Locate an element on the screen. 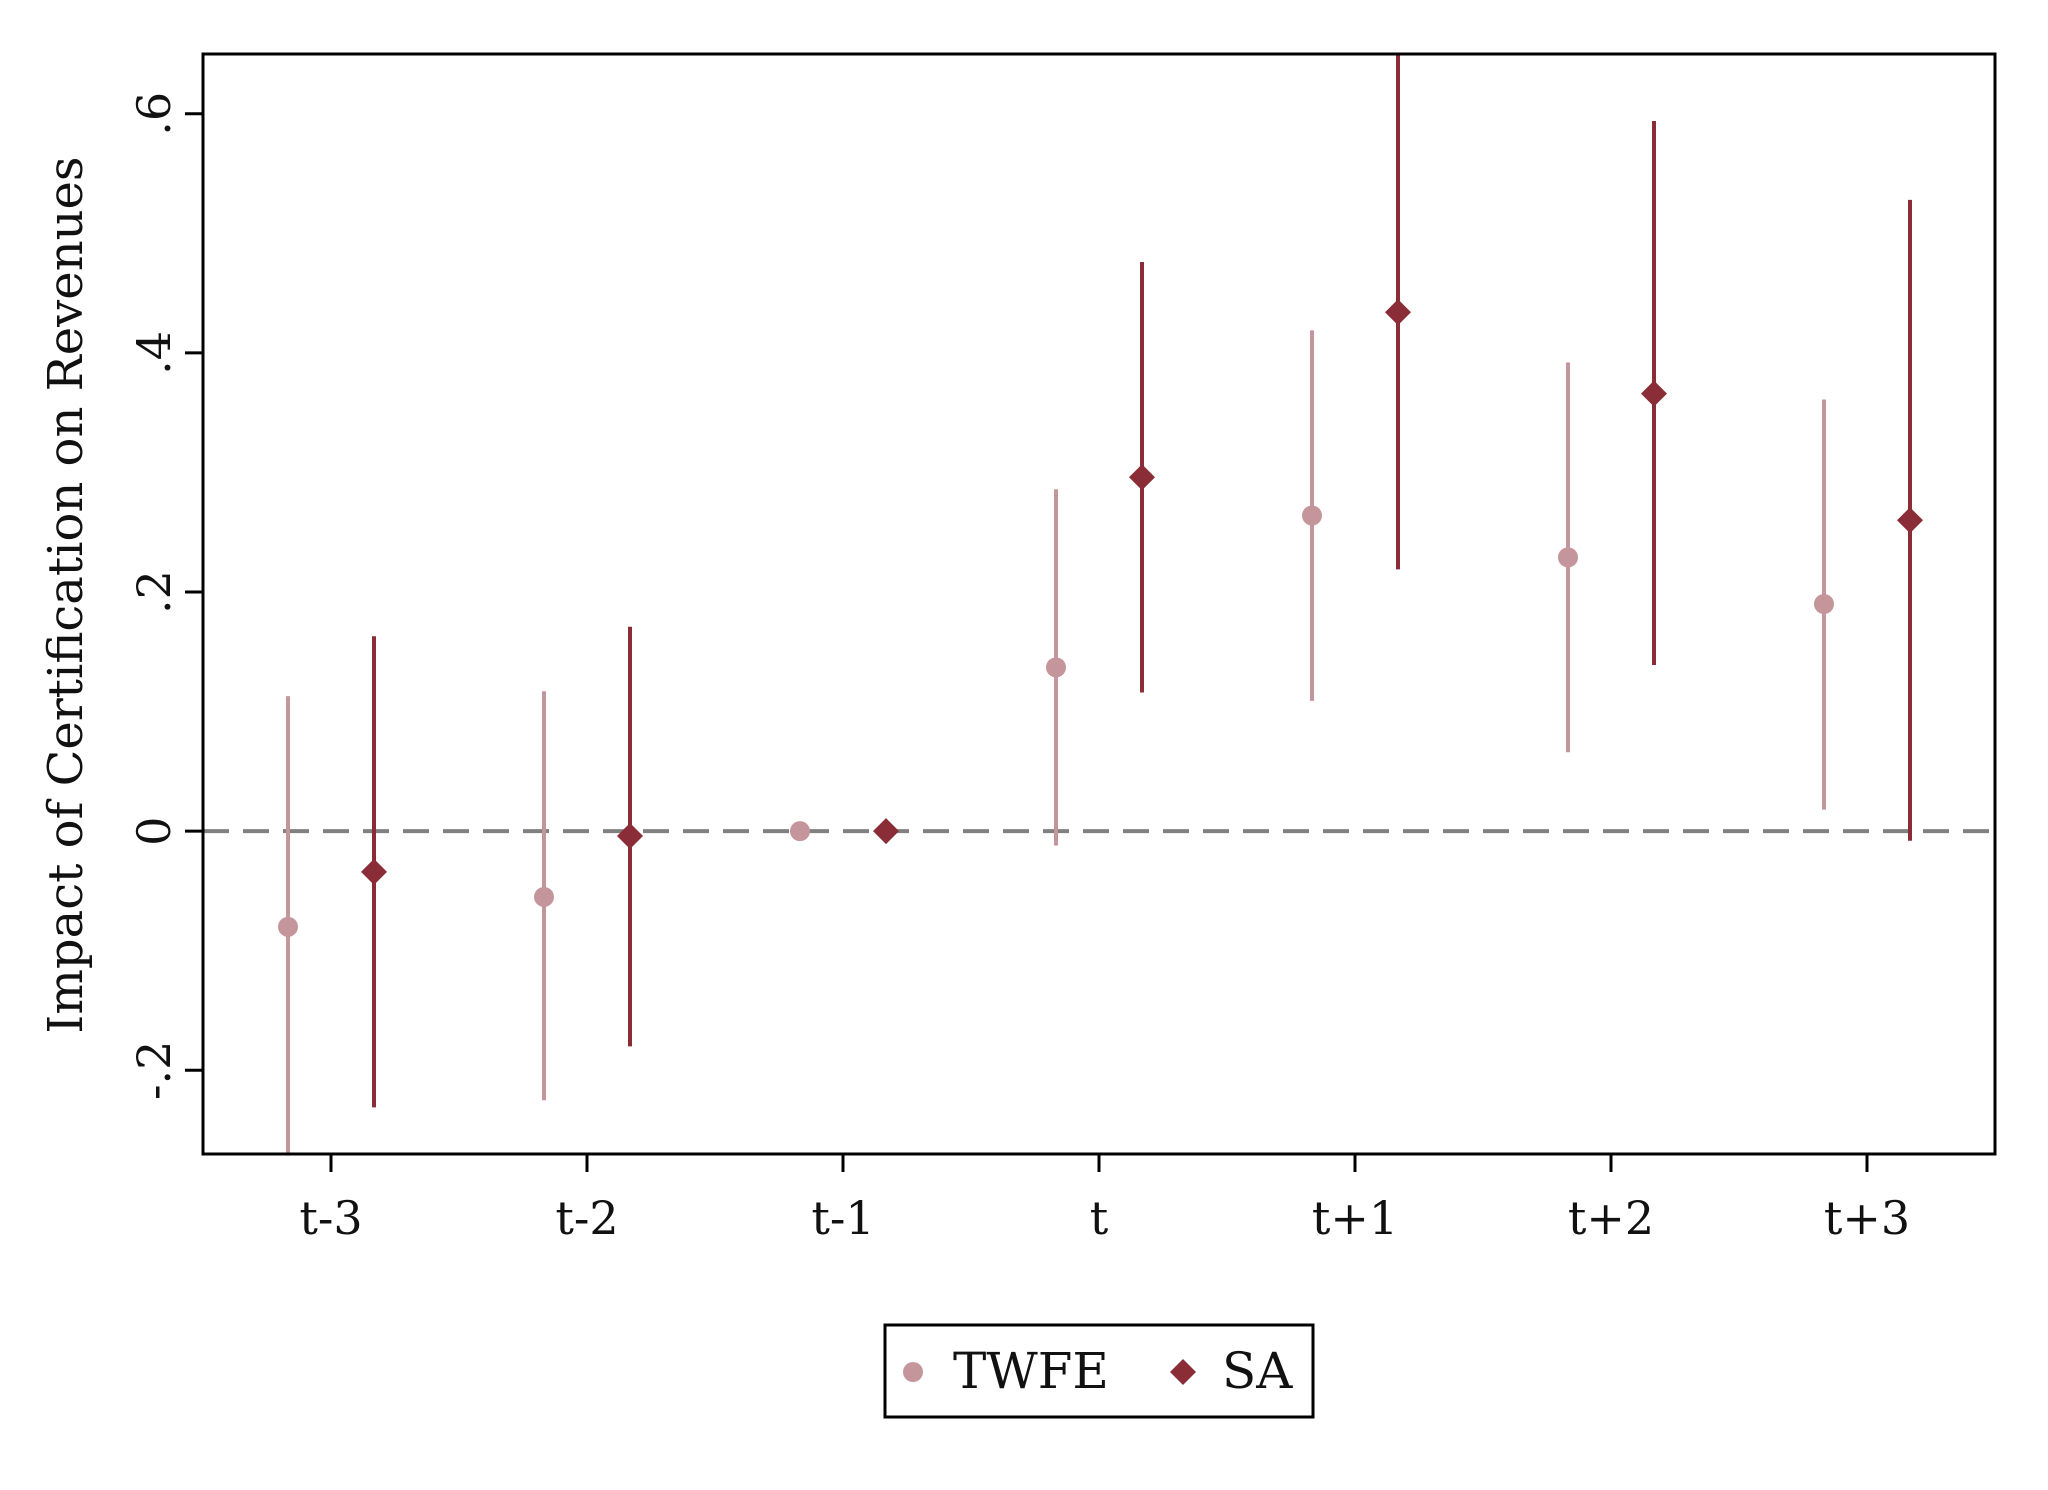 Image resolution: width=2048 pixels, height=1490 pixels. legend-label-sa: SA is located at coordinates (1257, 1371).